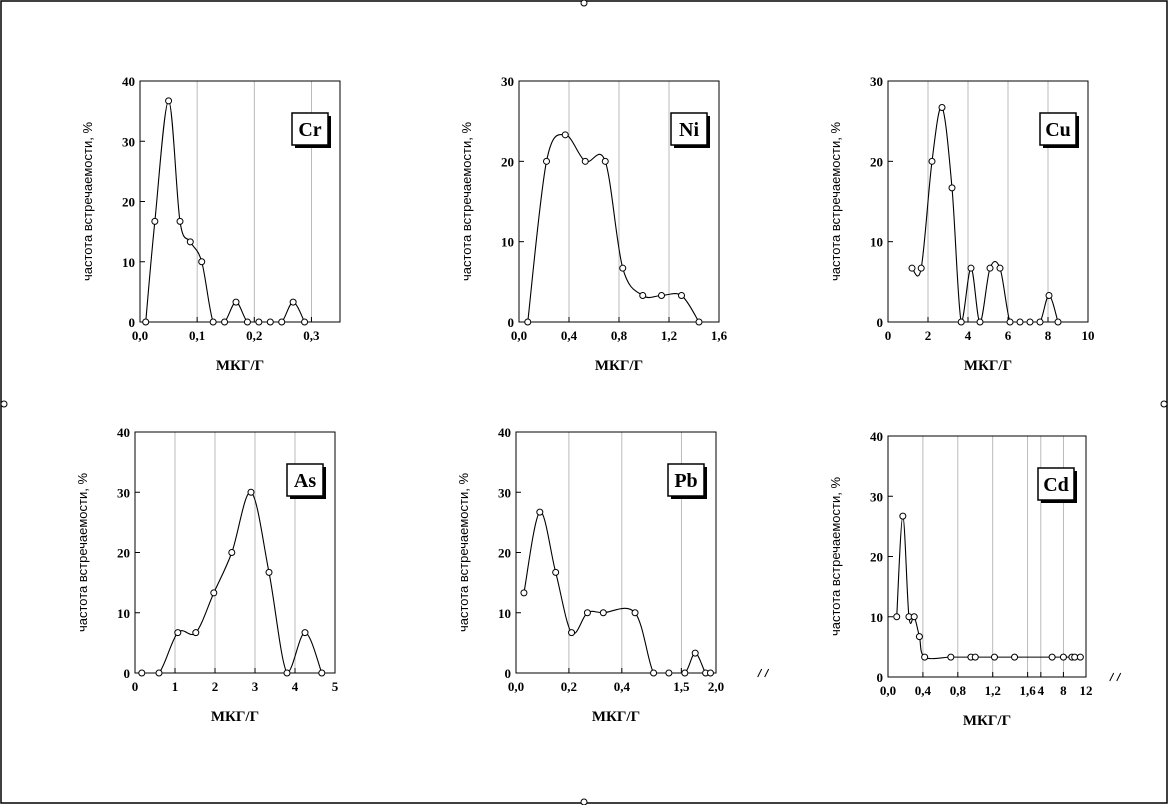 The image size is (1168, 810). What do you see at coordinates (1008, 335) in the screenshot?
I see `x-tick-label: 6` at bounding box center [1008, 335].